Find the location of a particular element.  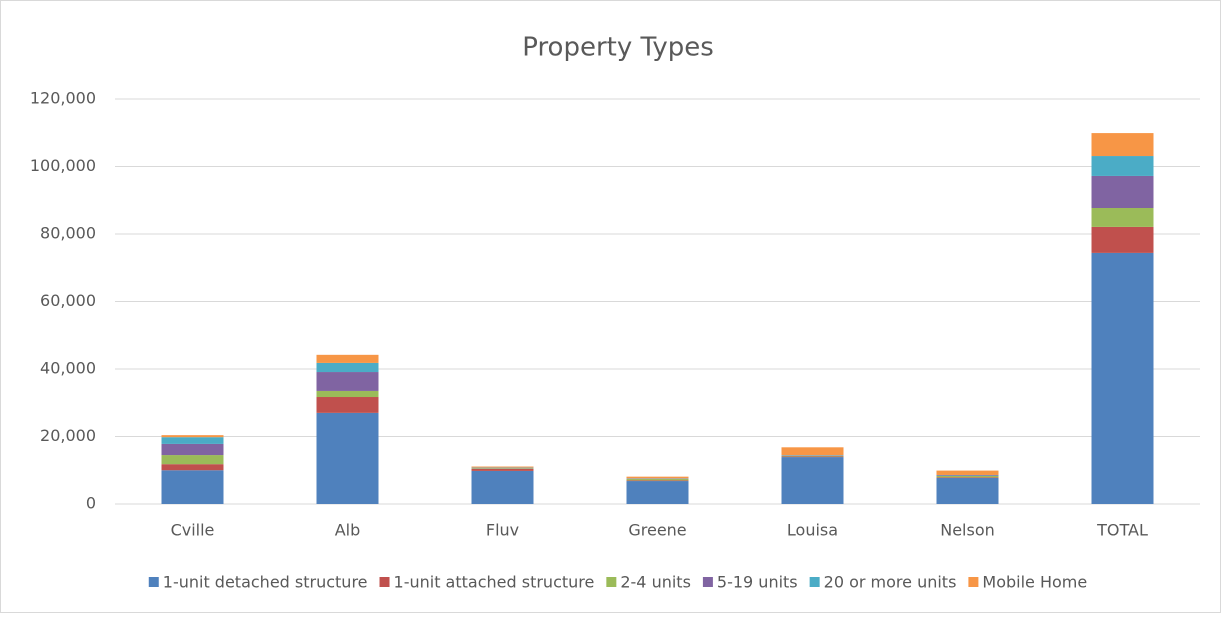

x-tick-label: Greene is located at coordinates (657, 530).